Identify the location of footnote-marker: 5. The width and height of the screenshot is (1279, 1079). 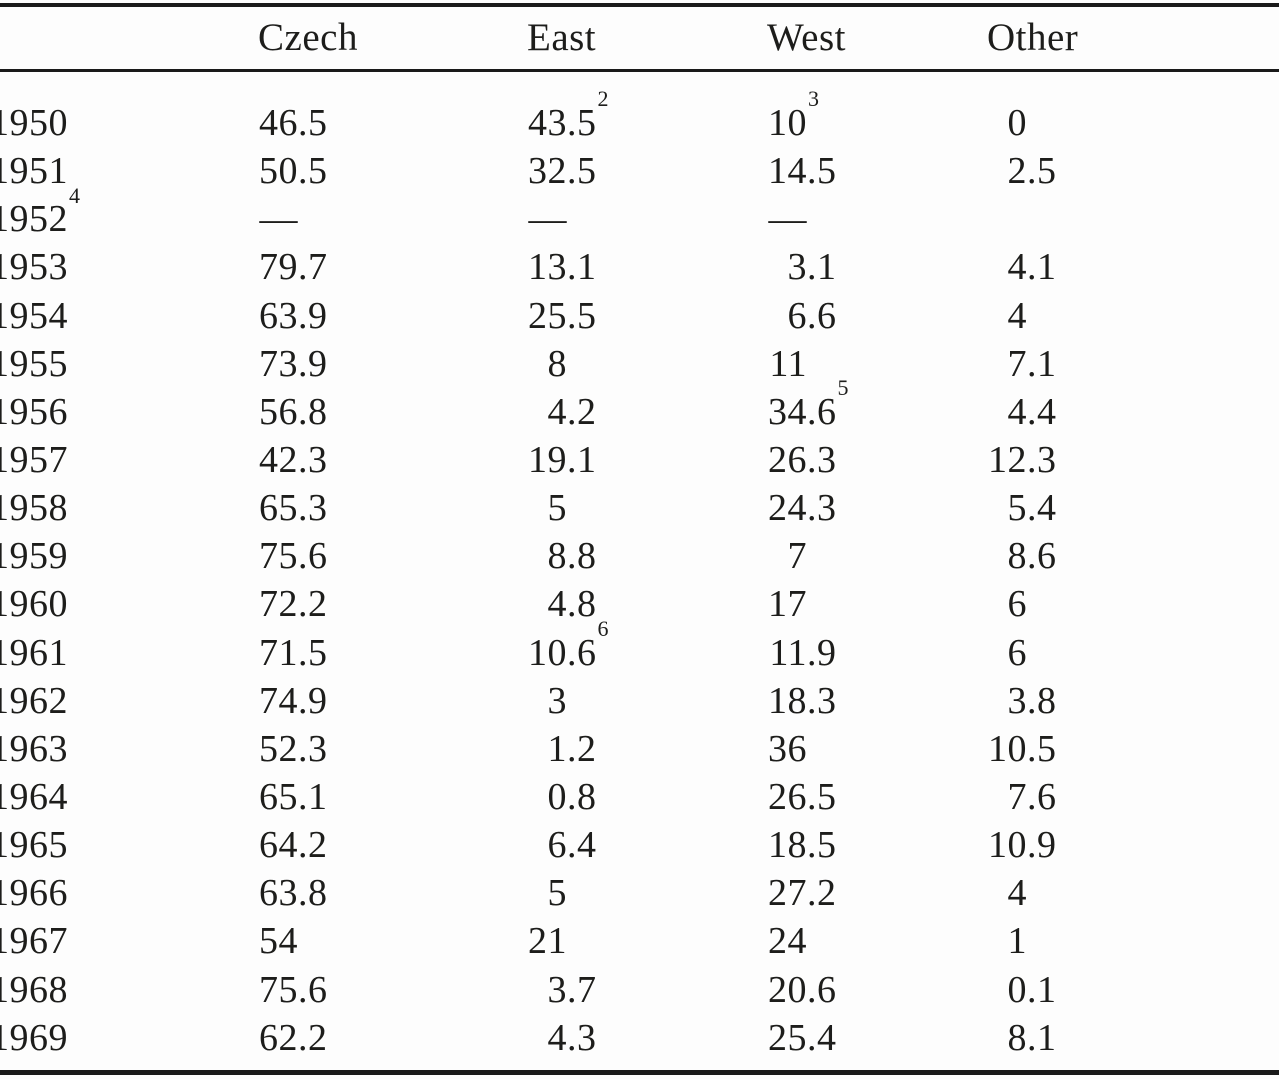
(843, 388).